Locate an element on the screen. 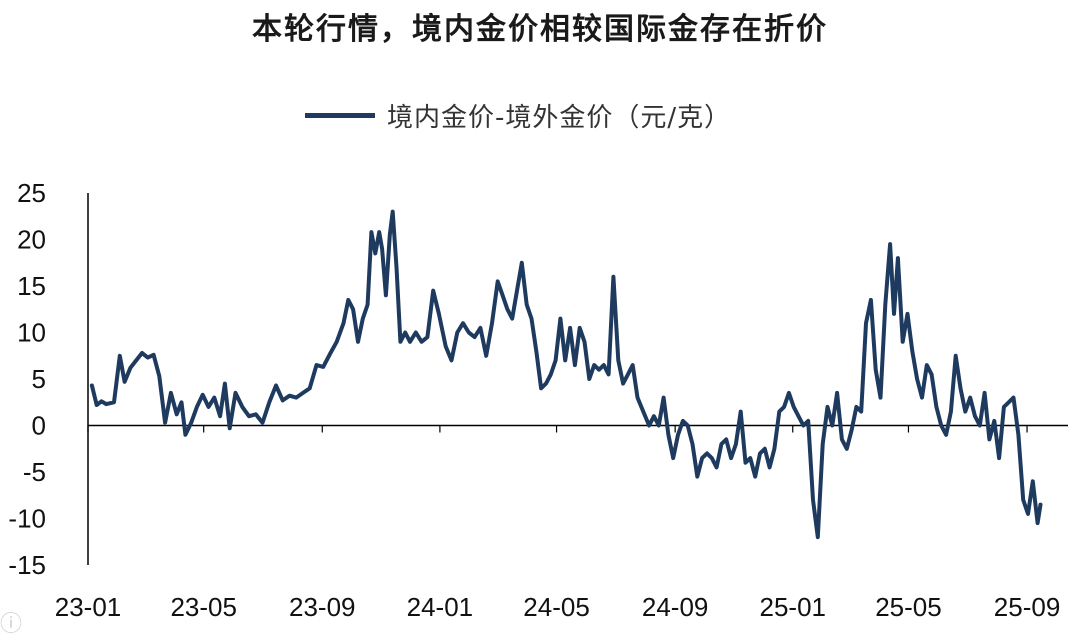  y-tick-label: 5 is located at coordinates (39, 379).